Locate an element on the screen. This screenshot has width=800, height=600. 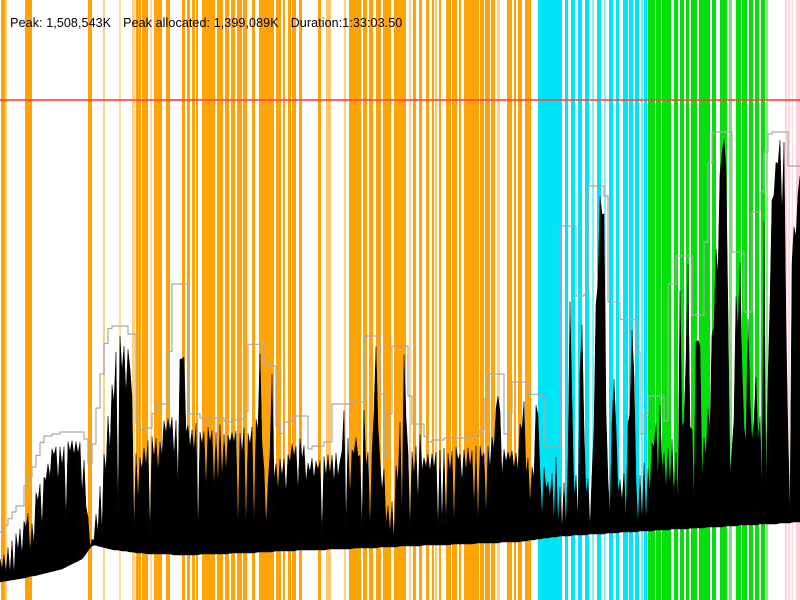
duration-stat: Duration:1:33:03.50 is located at coordinates (346, 23).